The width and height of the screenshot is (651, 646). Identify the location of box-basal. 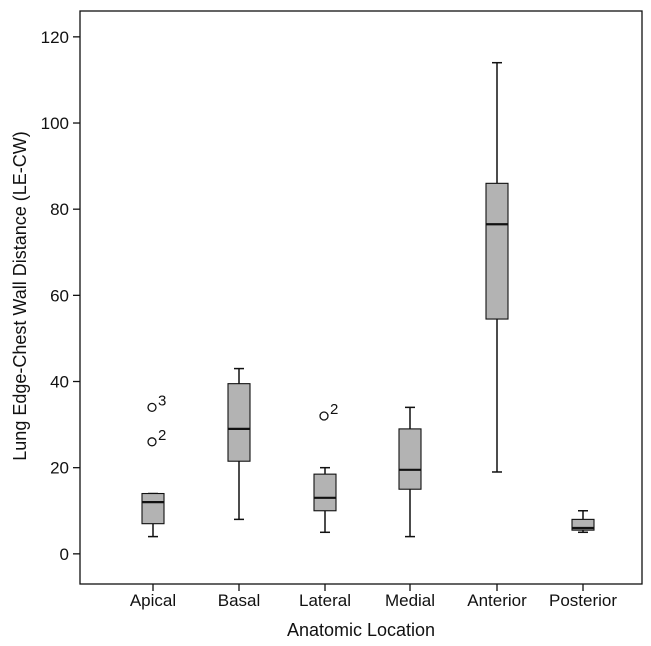
(239, 444).